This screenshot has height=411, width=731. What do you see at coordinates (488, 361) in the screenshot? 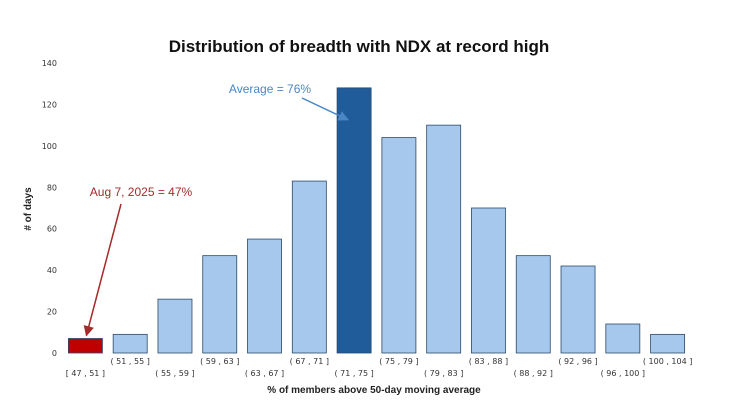
I see `x-tick-label: ( 83 , 88 ]` at bounding box center [488, 361].